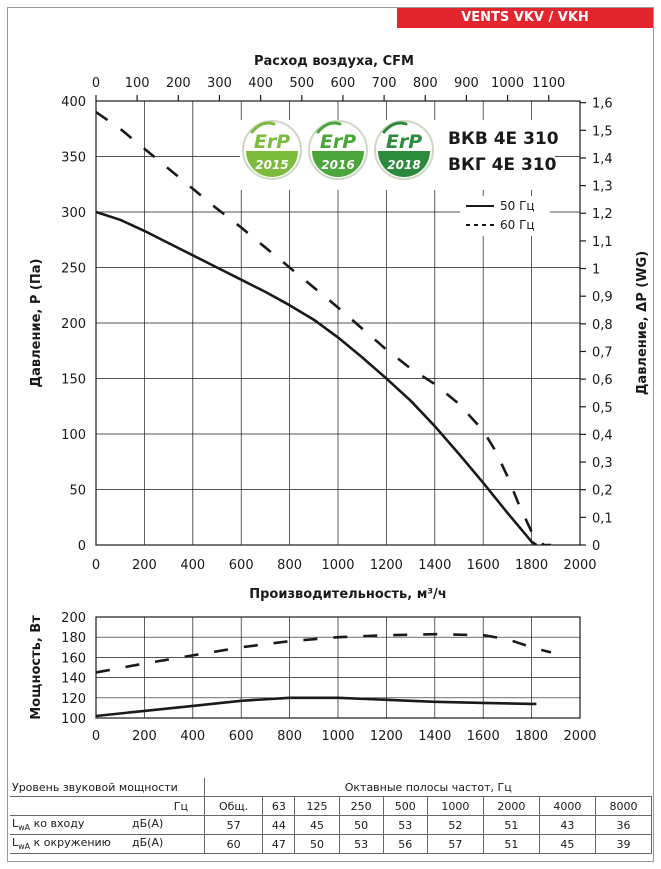 The height and width of the screenshot is (869, 661). What do you see at coordinates (107, 825) in the screenshot?
I see `table-row-label: LwA ко входу дБ(А)` at bounding box center [107, 825].